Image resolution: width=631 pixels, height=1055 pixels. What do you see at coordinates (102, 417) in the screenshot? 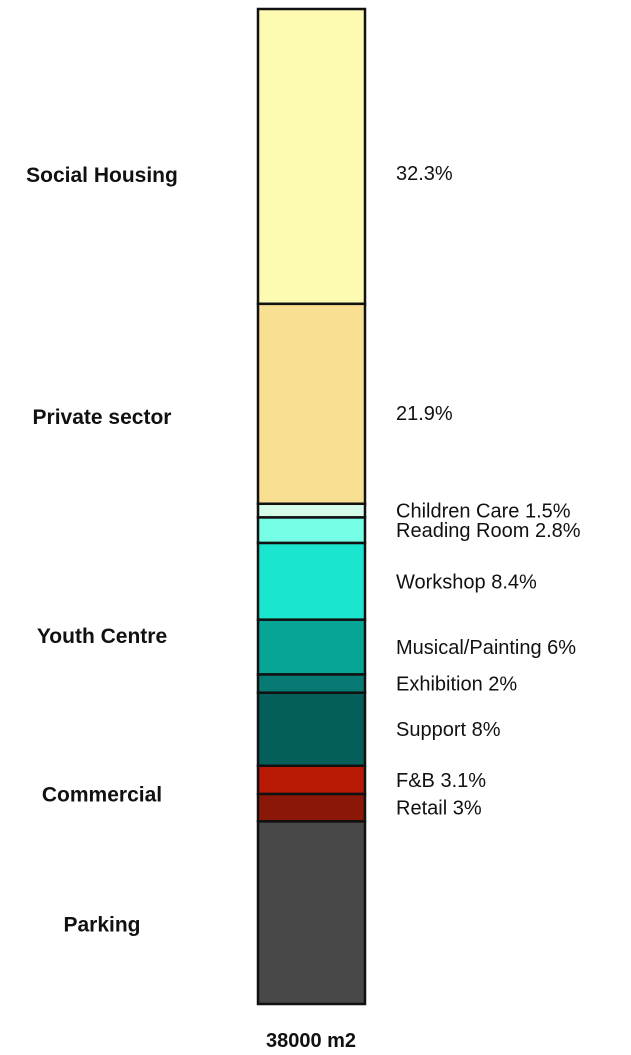
I see `group-label: Private sector` at bounding box center [102, 417].